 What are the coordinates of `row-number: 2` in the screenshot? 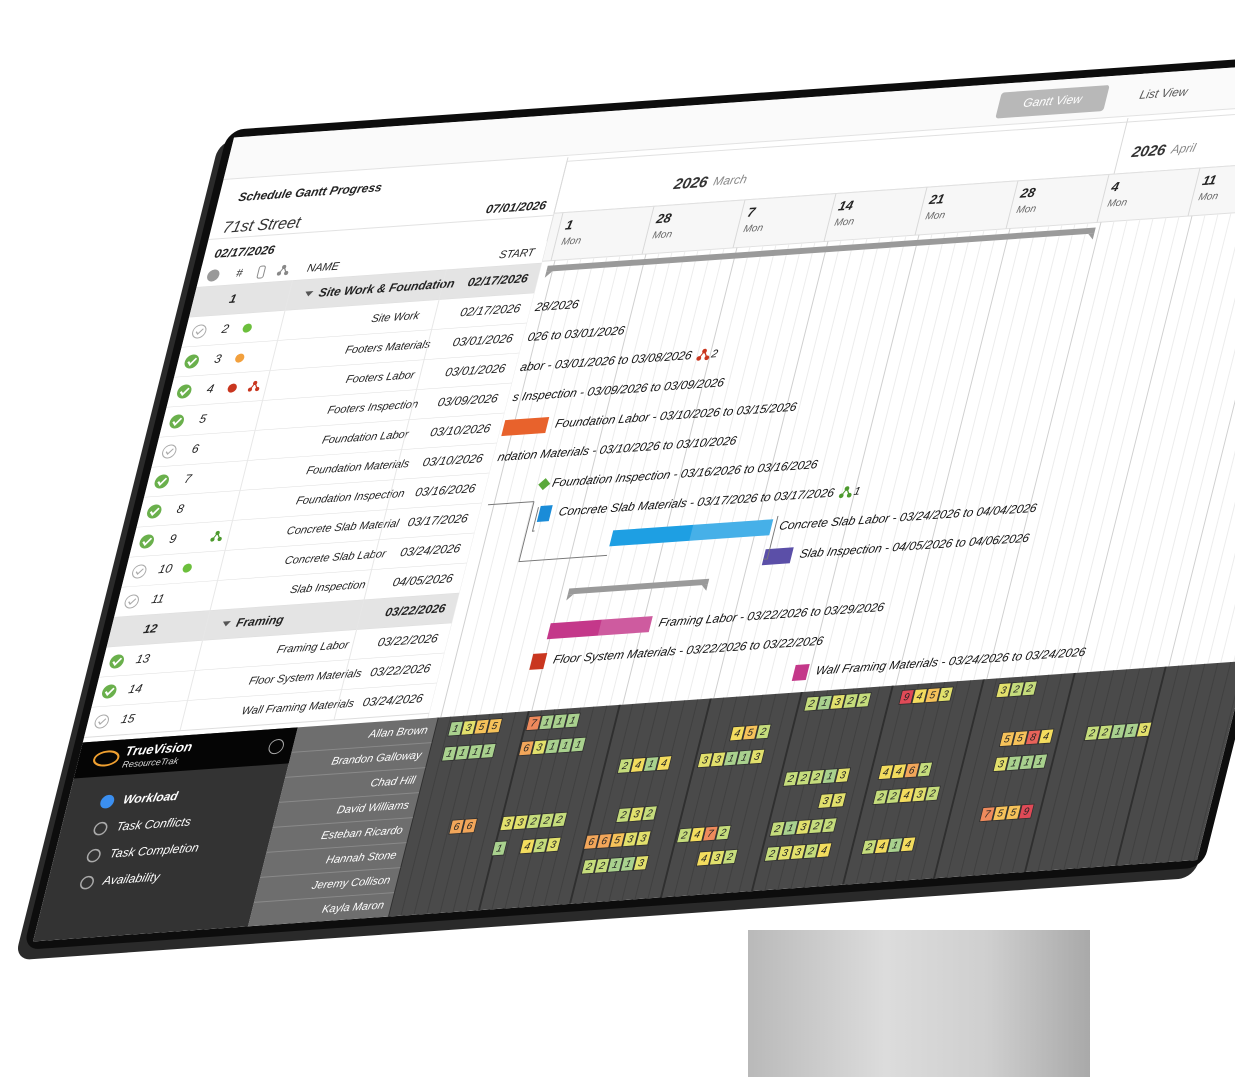 It's located at (224, 329).